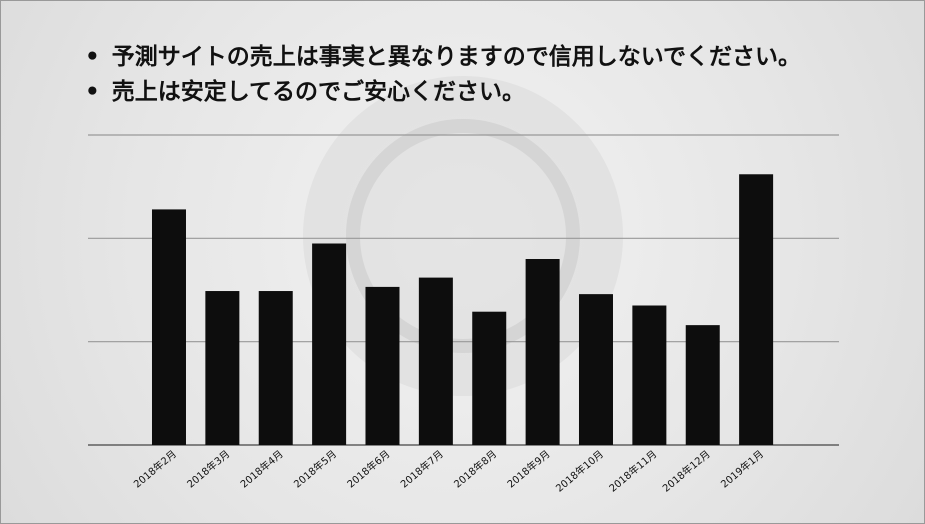 This screenshot has height=524, width=925. I want to click on bullet-text: 予測サイトの売上は事実と異なりますので信用しないでください。, so click(443, 54).